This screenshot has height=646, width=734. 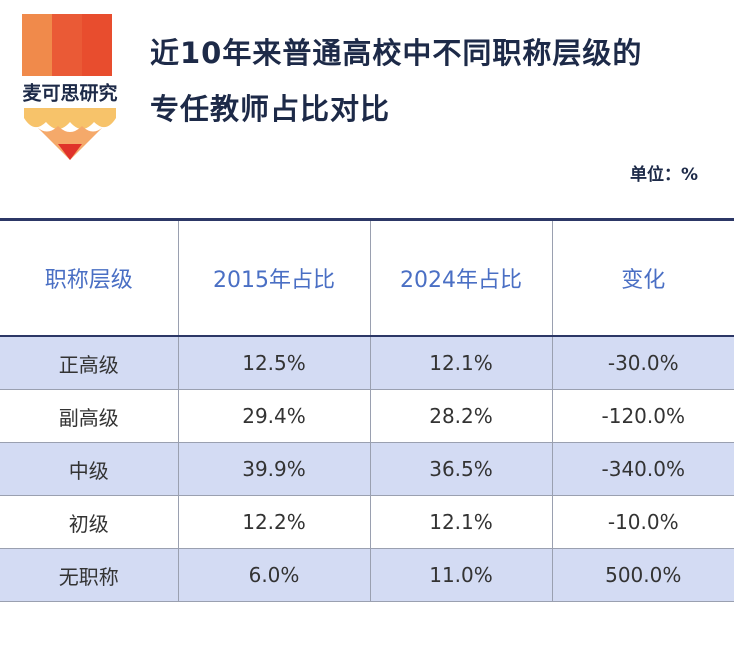 What do you see at coordinates (274, 416) in the screenshot?
I see `table-cell: 29.4%` at bounding box center [274, 416].